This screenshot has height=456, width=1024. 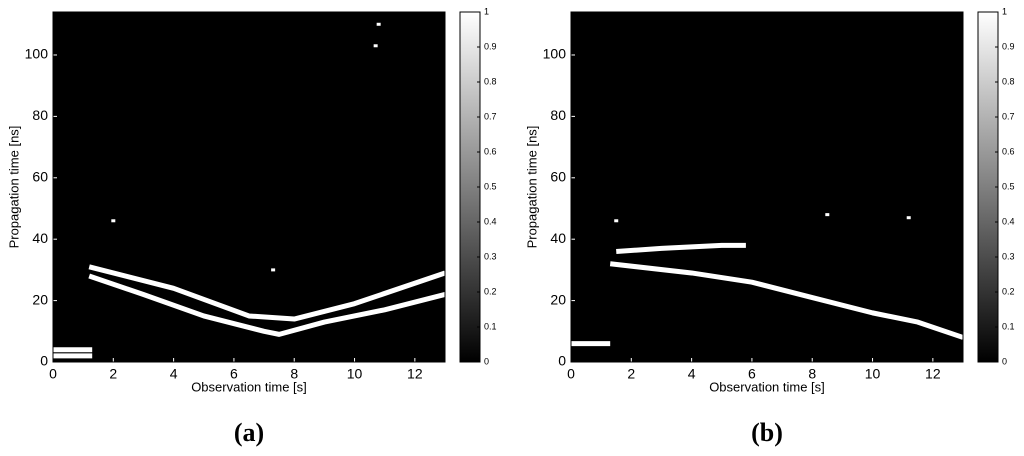 What do you see at coordinates (249, 432) in the screenshot?
I see `panel-label: (a)` at bounding box center [249, 432].